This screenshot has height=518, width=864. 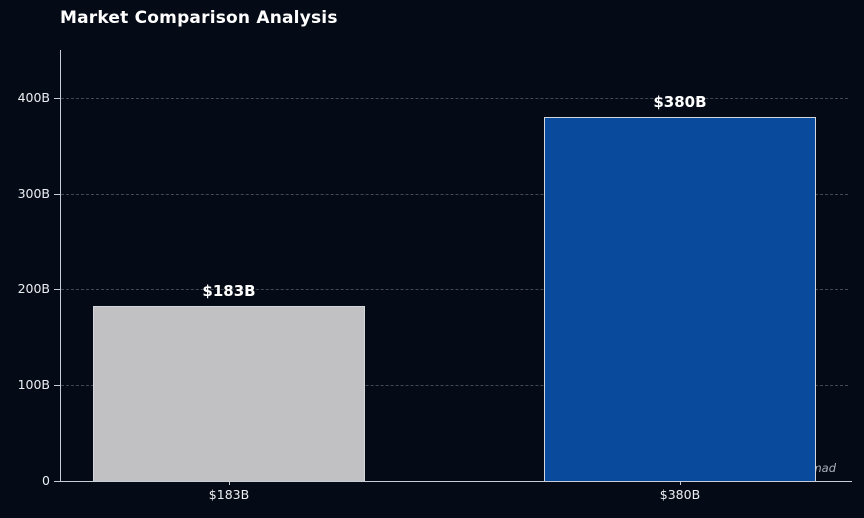 I want to click on x-tick-label: $380B, so click(x=680, y=494).